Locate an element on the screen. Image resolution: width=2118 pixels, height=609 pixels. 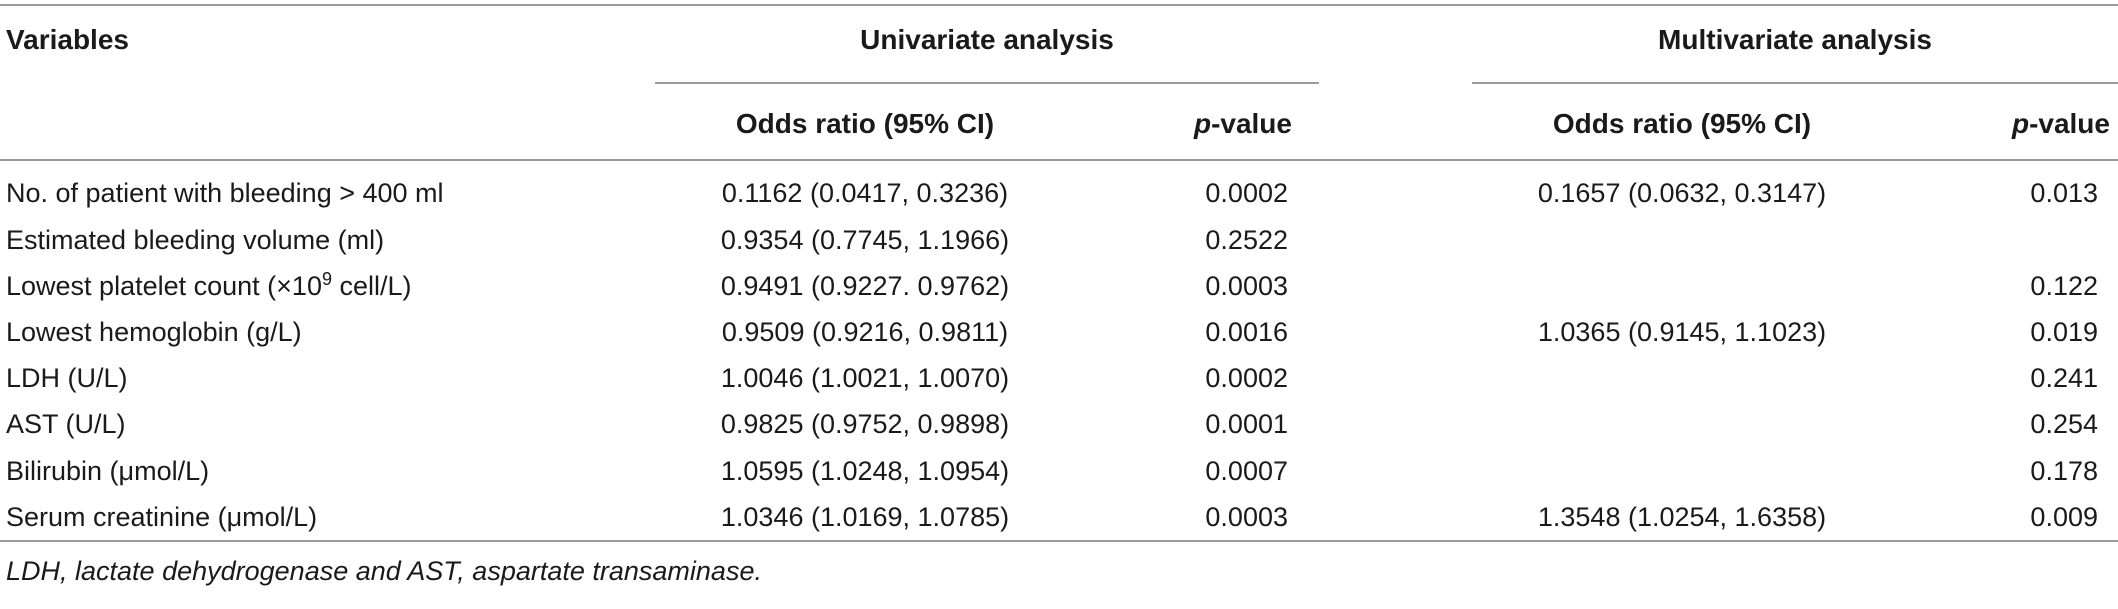
header-univariate: Univariate analysis is located at coordinates (987, 39).